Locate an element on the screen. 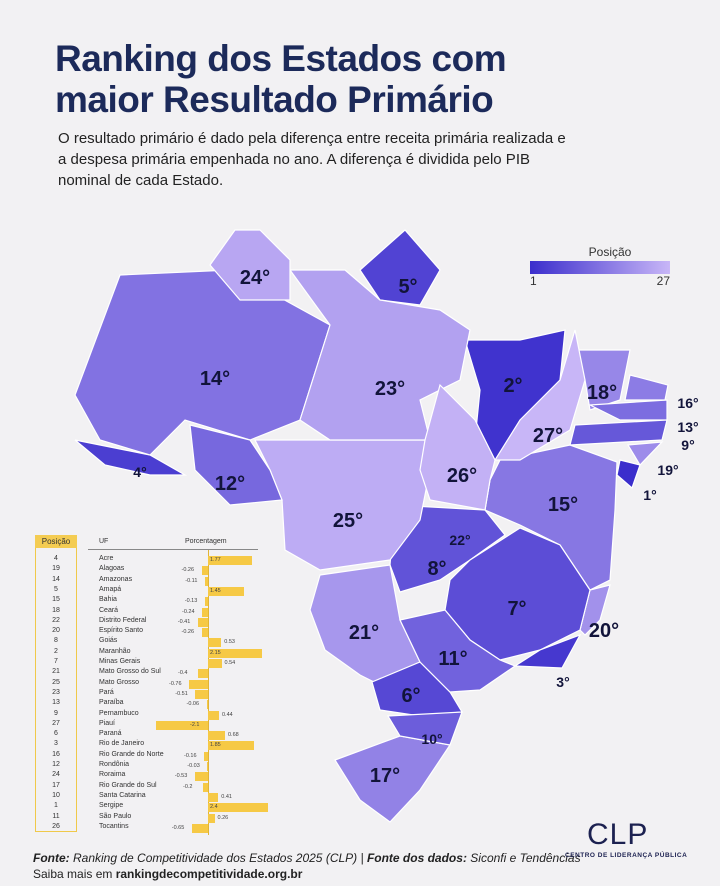  state-rank-label: 4° is located at coordinates (139, 472).